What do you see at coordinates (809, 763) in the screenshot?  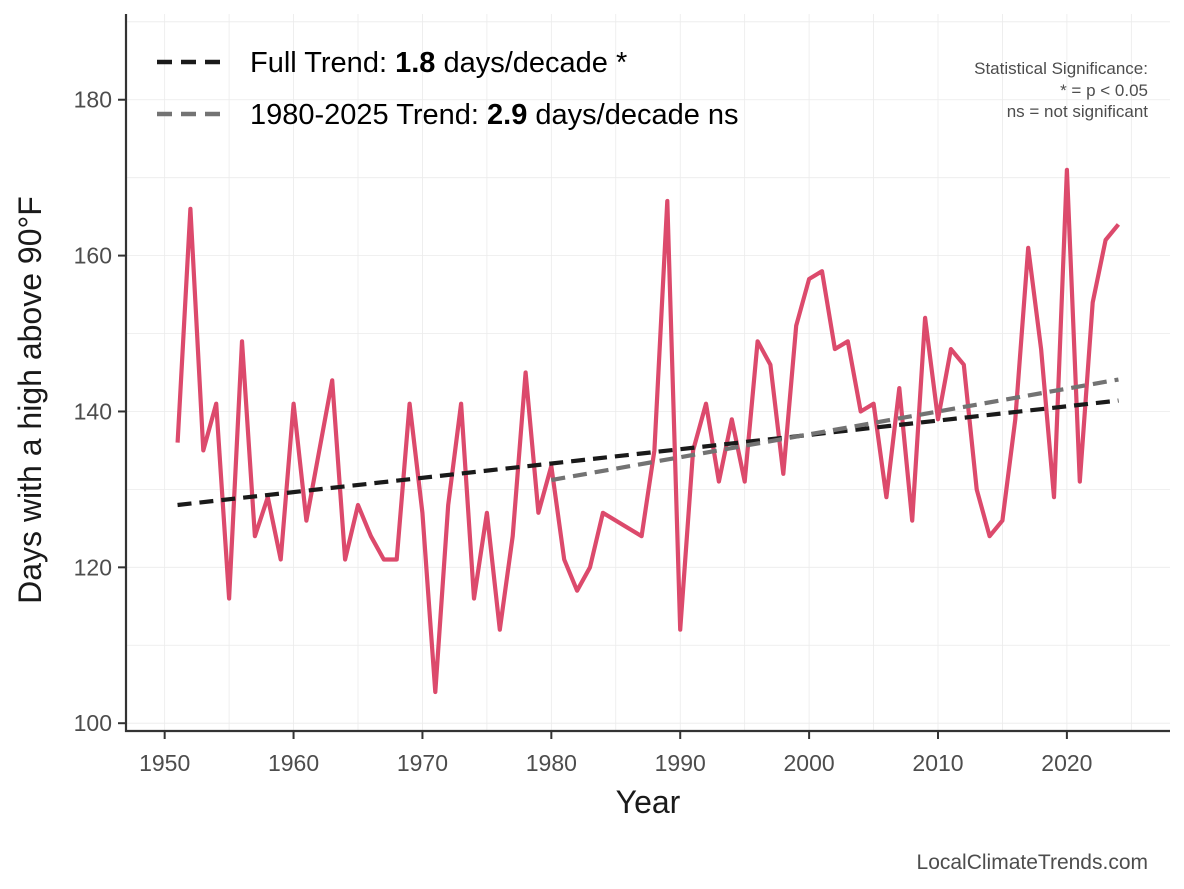 I see `x-tick-label: 2000` at bounding box center [809, 763].